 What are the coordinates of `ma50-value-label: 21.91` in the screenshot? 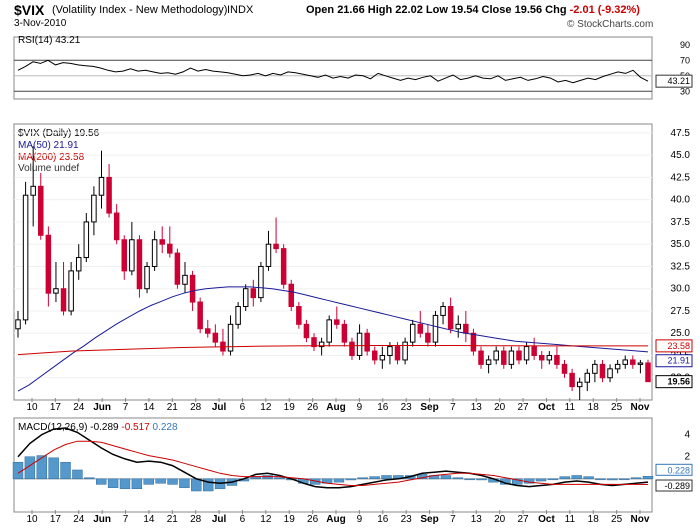 It's located at (678, 361).